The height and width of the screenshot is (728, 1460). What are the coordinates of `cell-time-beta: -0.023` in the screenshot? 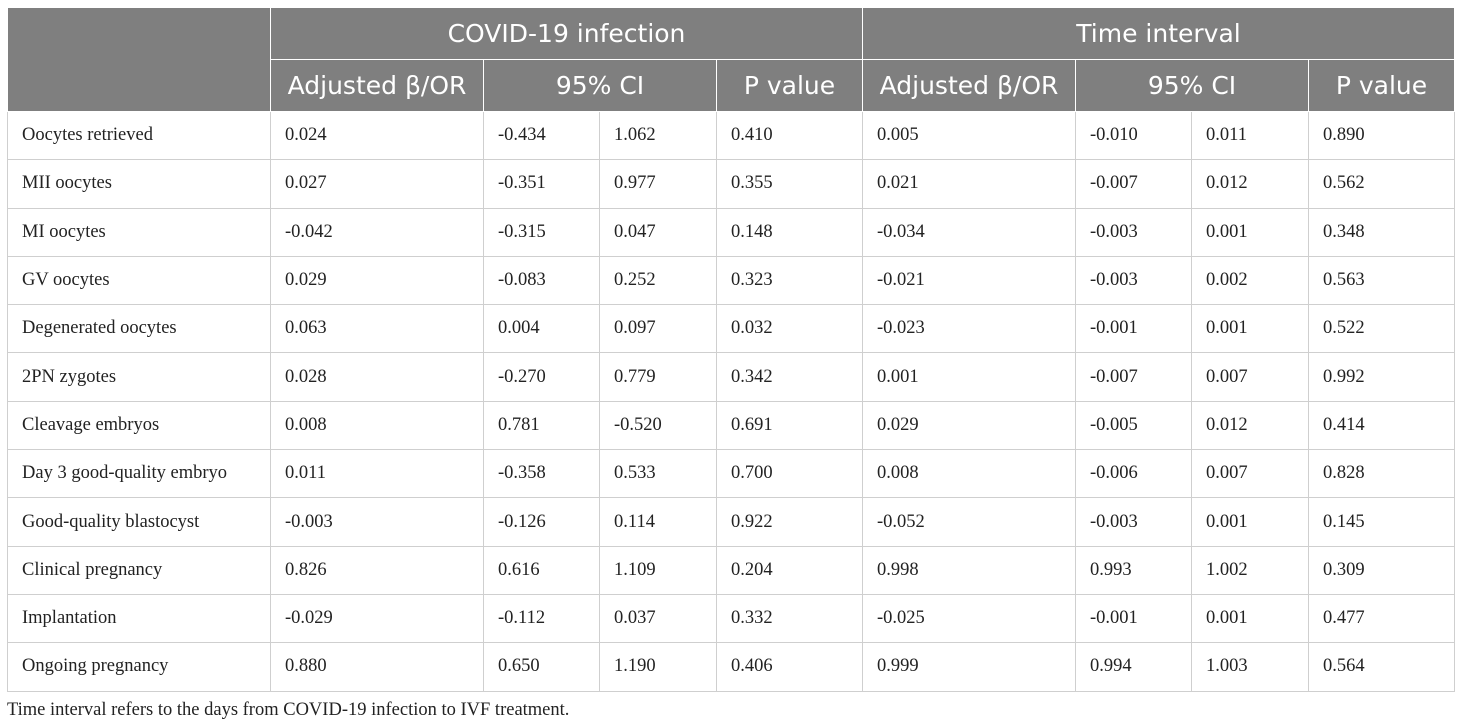 It's located at (969, 329).